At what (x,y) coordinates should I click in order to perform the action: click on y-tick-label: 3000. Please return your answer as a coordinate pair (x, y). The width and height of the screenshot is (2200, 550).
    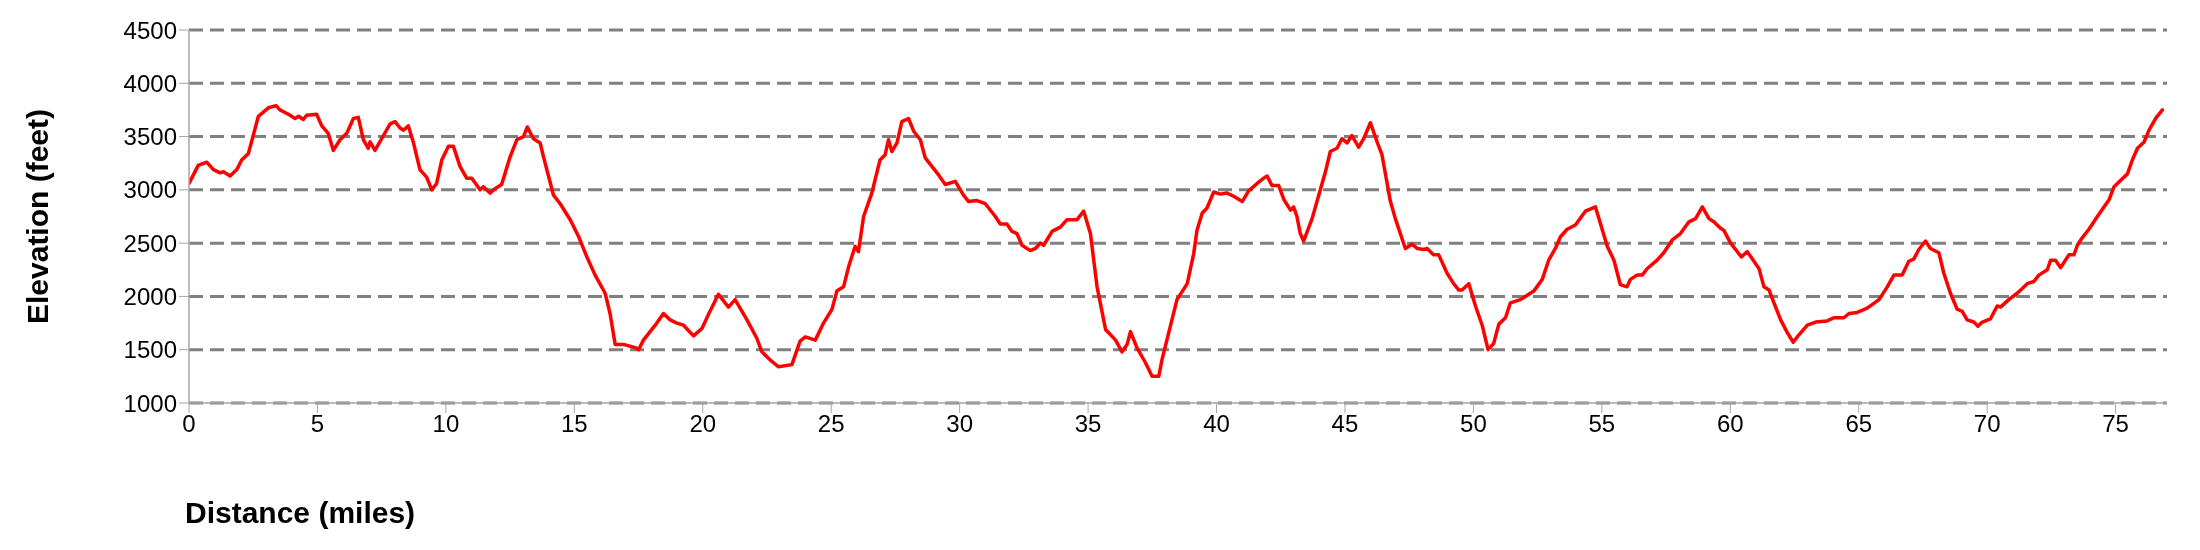
    Looking at the image, I should click on (150, 190).